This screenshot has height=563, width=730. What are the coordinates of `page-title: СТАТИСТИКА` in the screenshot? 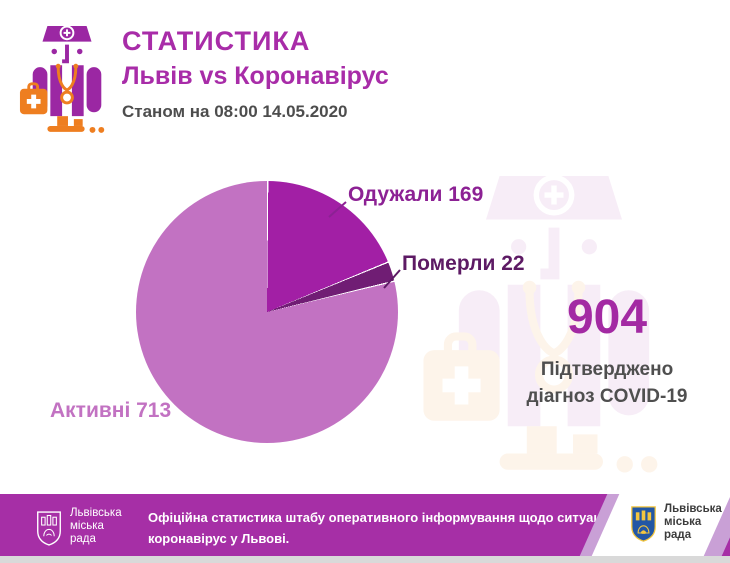 It's located at (216, 41).